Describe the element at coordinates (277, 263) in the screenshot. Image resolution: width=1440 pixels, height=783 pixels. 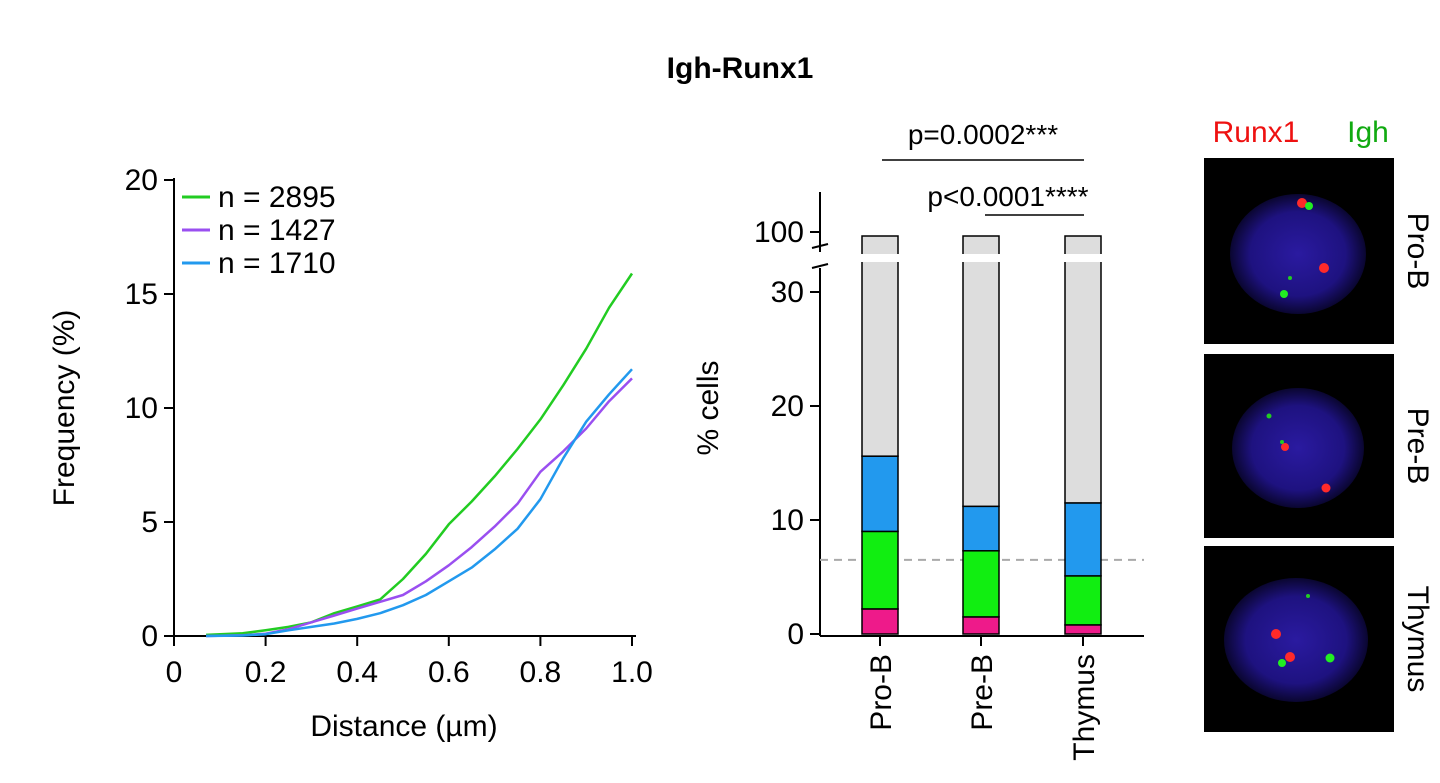
I see `legend-label: n = 1710` at that location.